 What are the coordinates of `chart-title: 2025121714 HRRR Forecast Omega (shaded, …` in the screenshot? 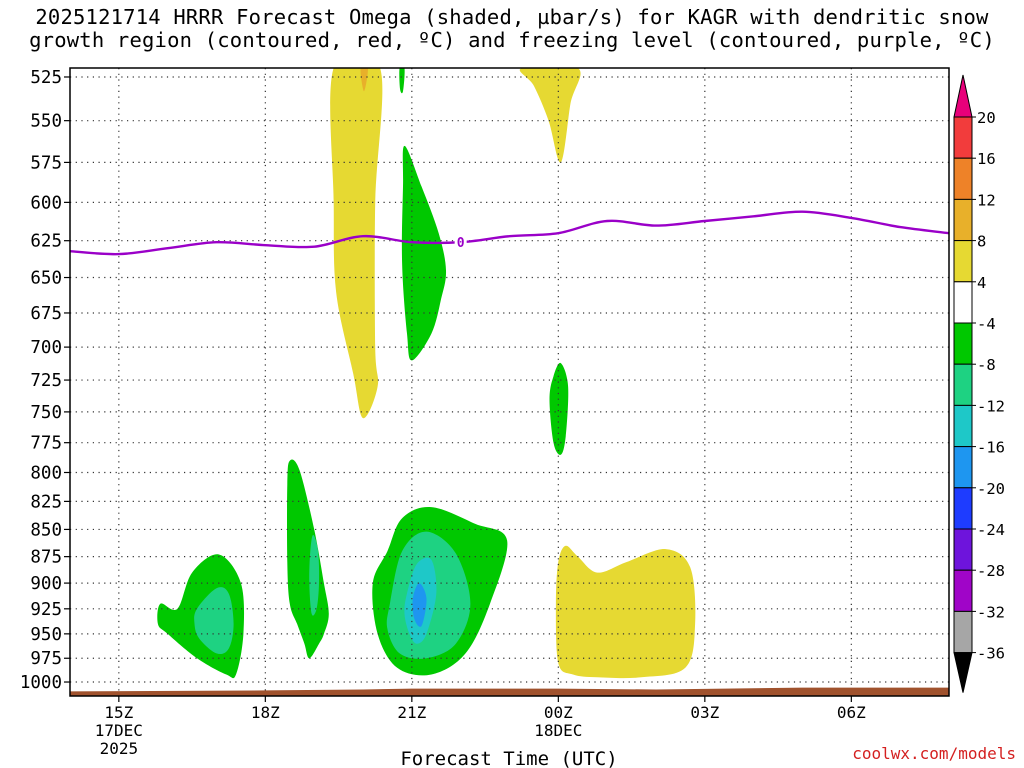 It's located at (512, 29).